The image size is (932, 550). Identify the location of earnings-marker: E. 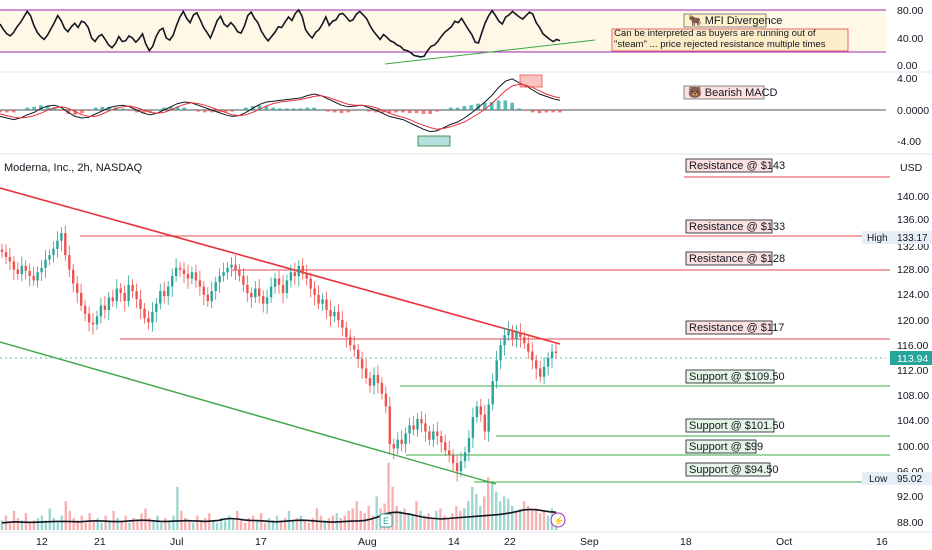
(386, 520).